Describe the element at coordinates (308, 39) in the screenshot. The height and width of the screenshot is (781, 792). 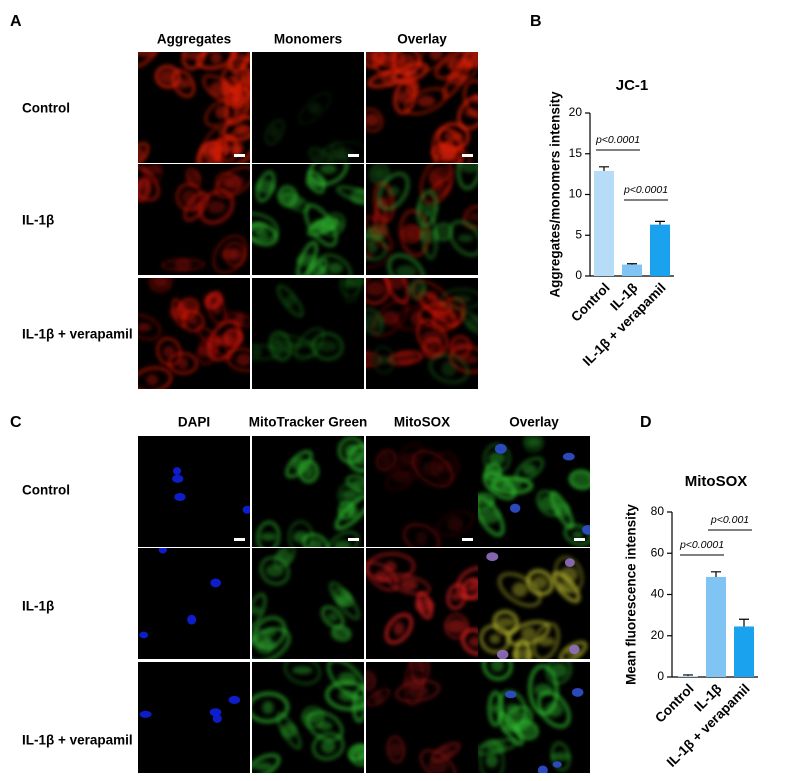
I see `column-header: Monomers` at that location.